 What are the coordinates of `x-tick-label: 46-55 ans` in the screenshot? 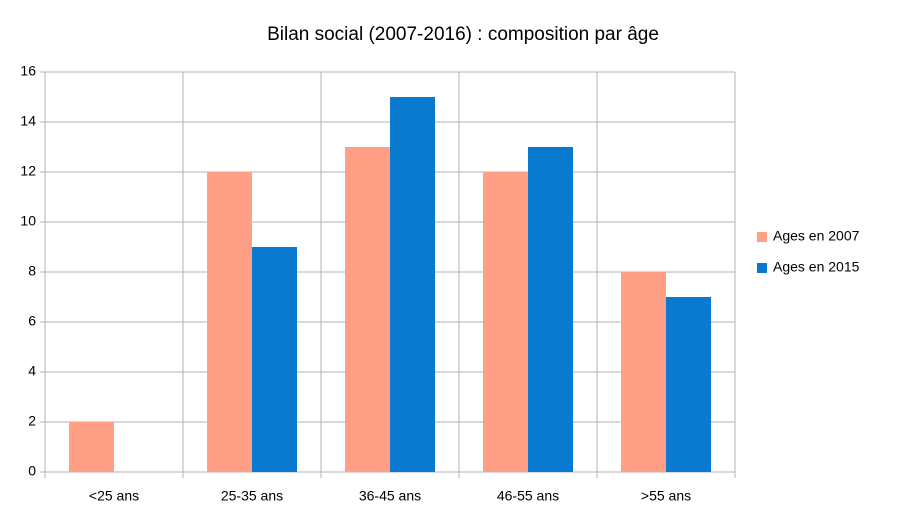 It's located at (528, 496).